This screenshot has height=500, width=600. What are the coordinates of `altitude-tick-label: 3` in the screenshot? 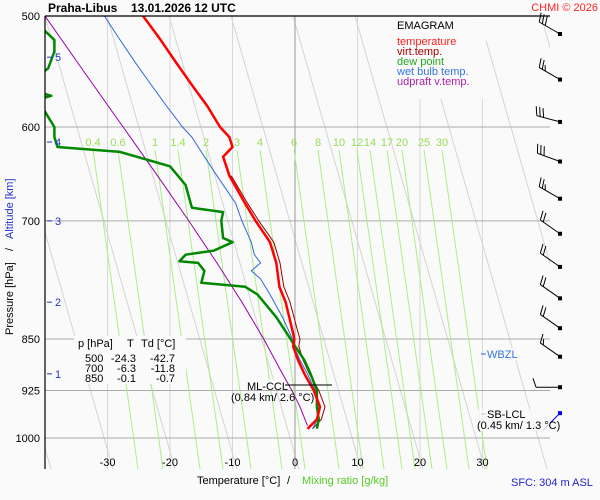 It's located at (58, 222).